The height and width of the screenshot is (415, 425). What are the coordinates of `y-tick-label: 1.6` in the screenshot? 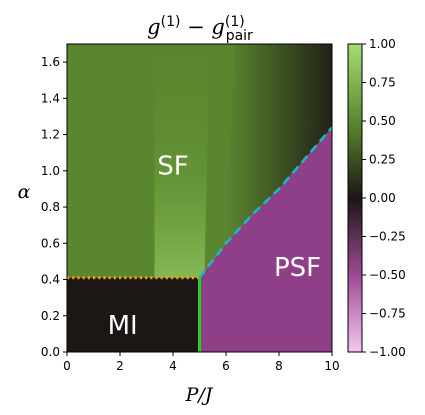 It's located at (50, 62).